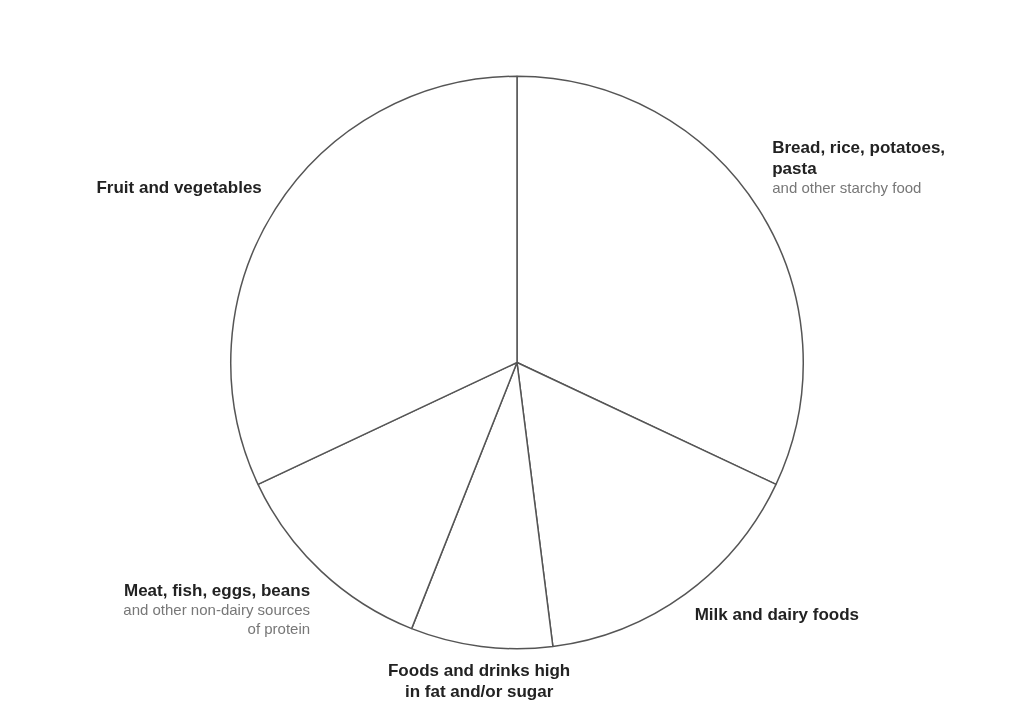  What do you see at coordinates (217, 591) in the screenshot?
I see `slice-label: Meat, fish, eggs, beans` at bounding box center [217, 591].